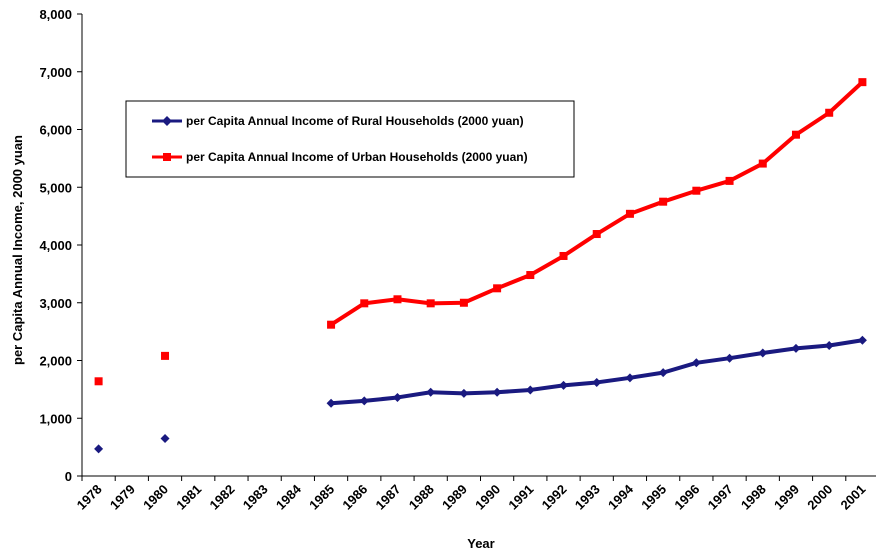 Image resolution: width=876 pixels, height=554 pixels. I want to click on y-tick-label: 0, so click(68, 476).